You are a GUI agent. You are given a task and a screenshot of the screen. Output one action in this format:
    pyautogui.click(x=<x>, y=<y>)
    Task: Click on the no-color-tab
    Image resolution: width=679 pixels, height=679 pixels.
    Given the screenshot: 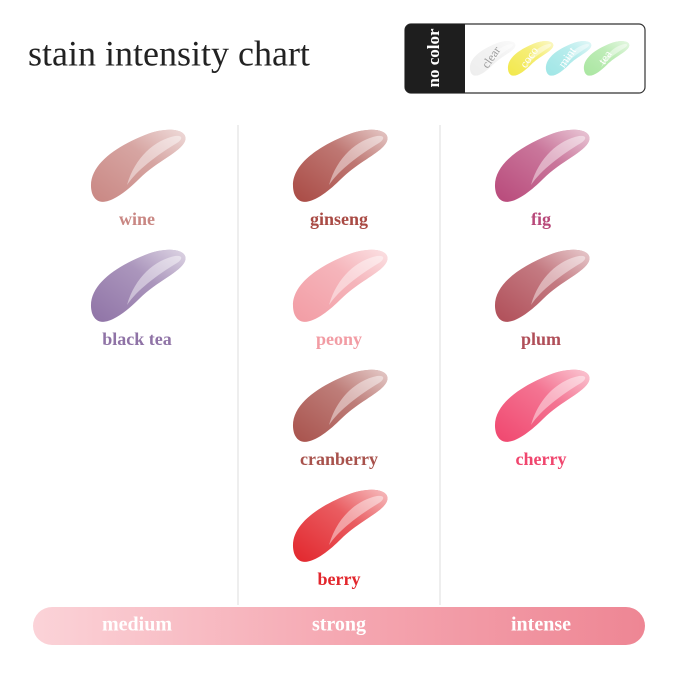 What is the action you would take?
    pyautogui.click(x=435, y=58)
    